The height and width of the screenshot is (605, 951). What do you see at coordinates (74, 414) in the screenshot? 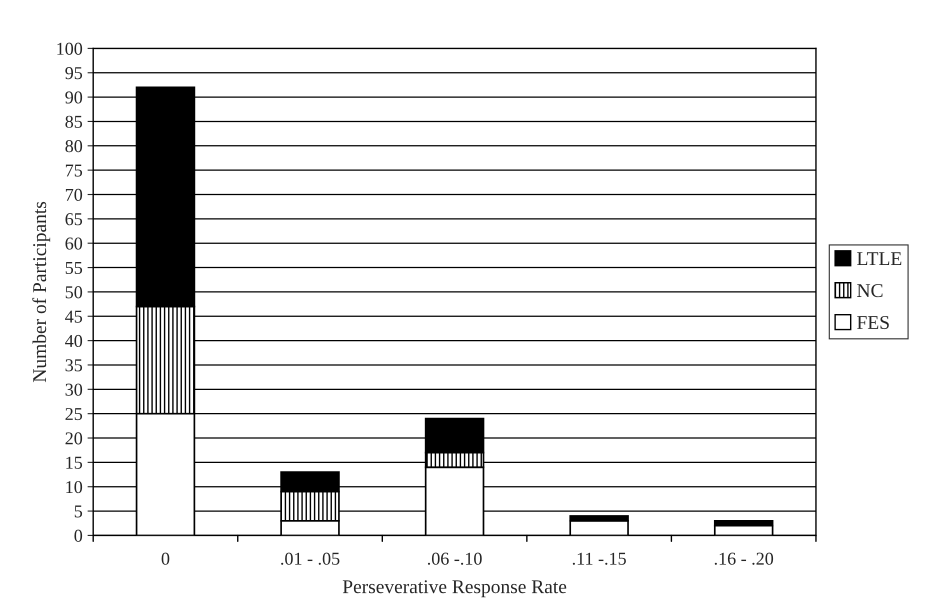
I see `y-tick-label: 25` at bounding box center [74, 414].